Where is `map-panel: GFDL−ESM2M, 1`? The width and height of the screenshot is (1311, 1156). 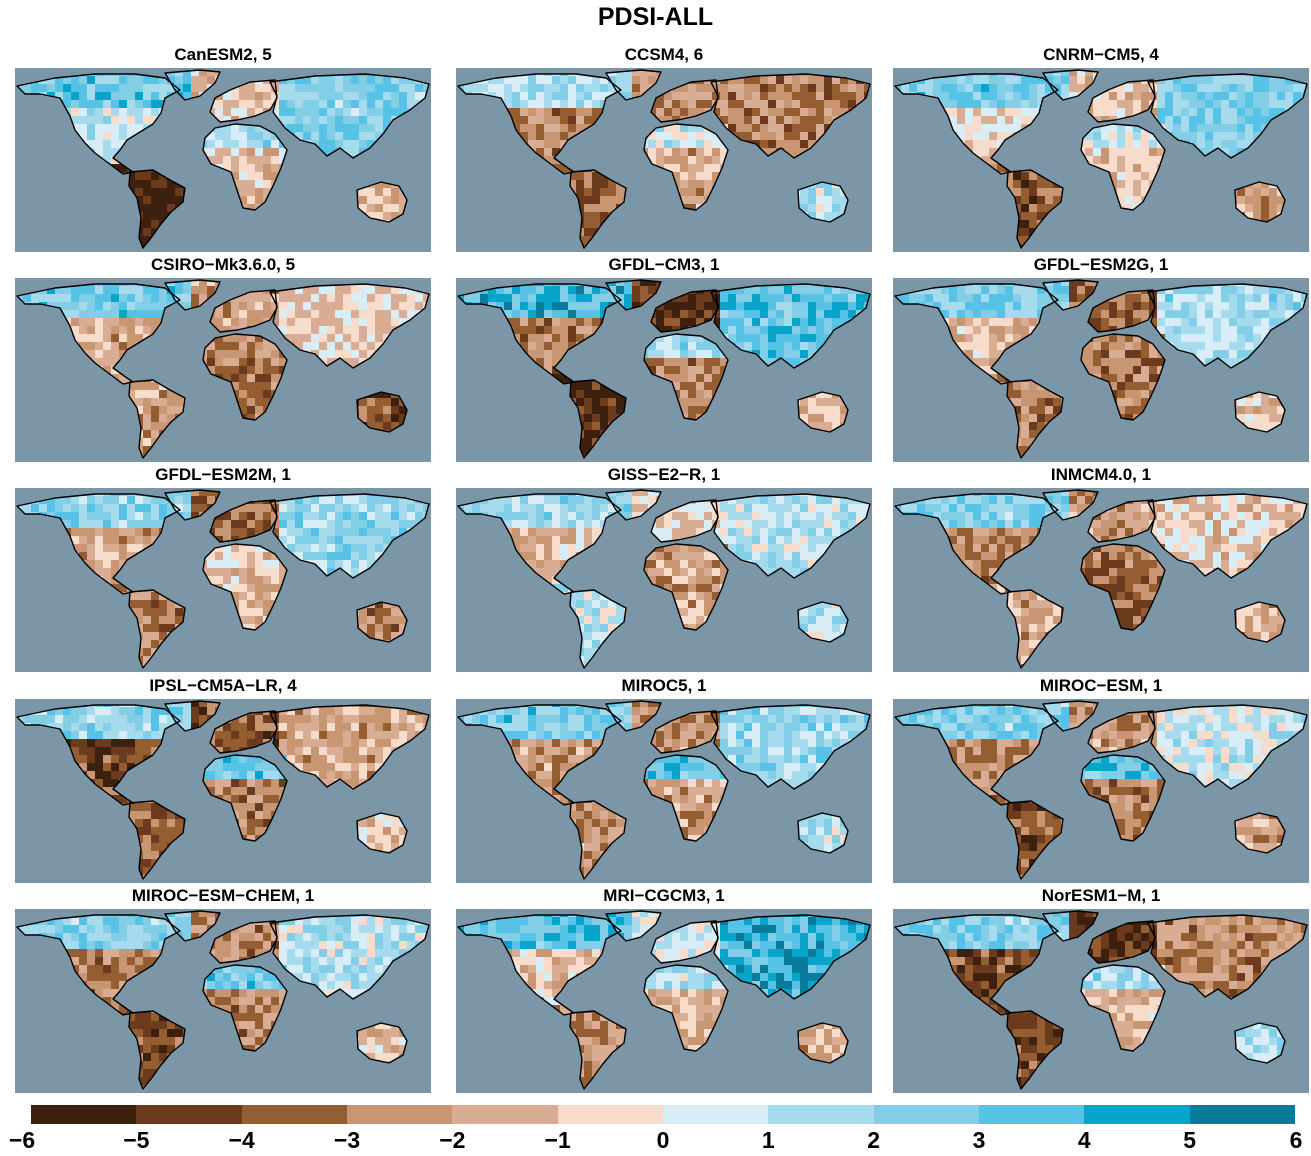 map-panel: GFDL−ESM2M, 1 is located at coordinates (223, 568).